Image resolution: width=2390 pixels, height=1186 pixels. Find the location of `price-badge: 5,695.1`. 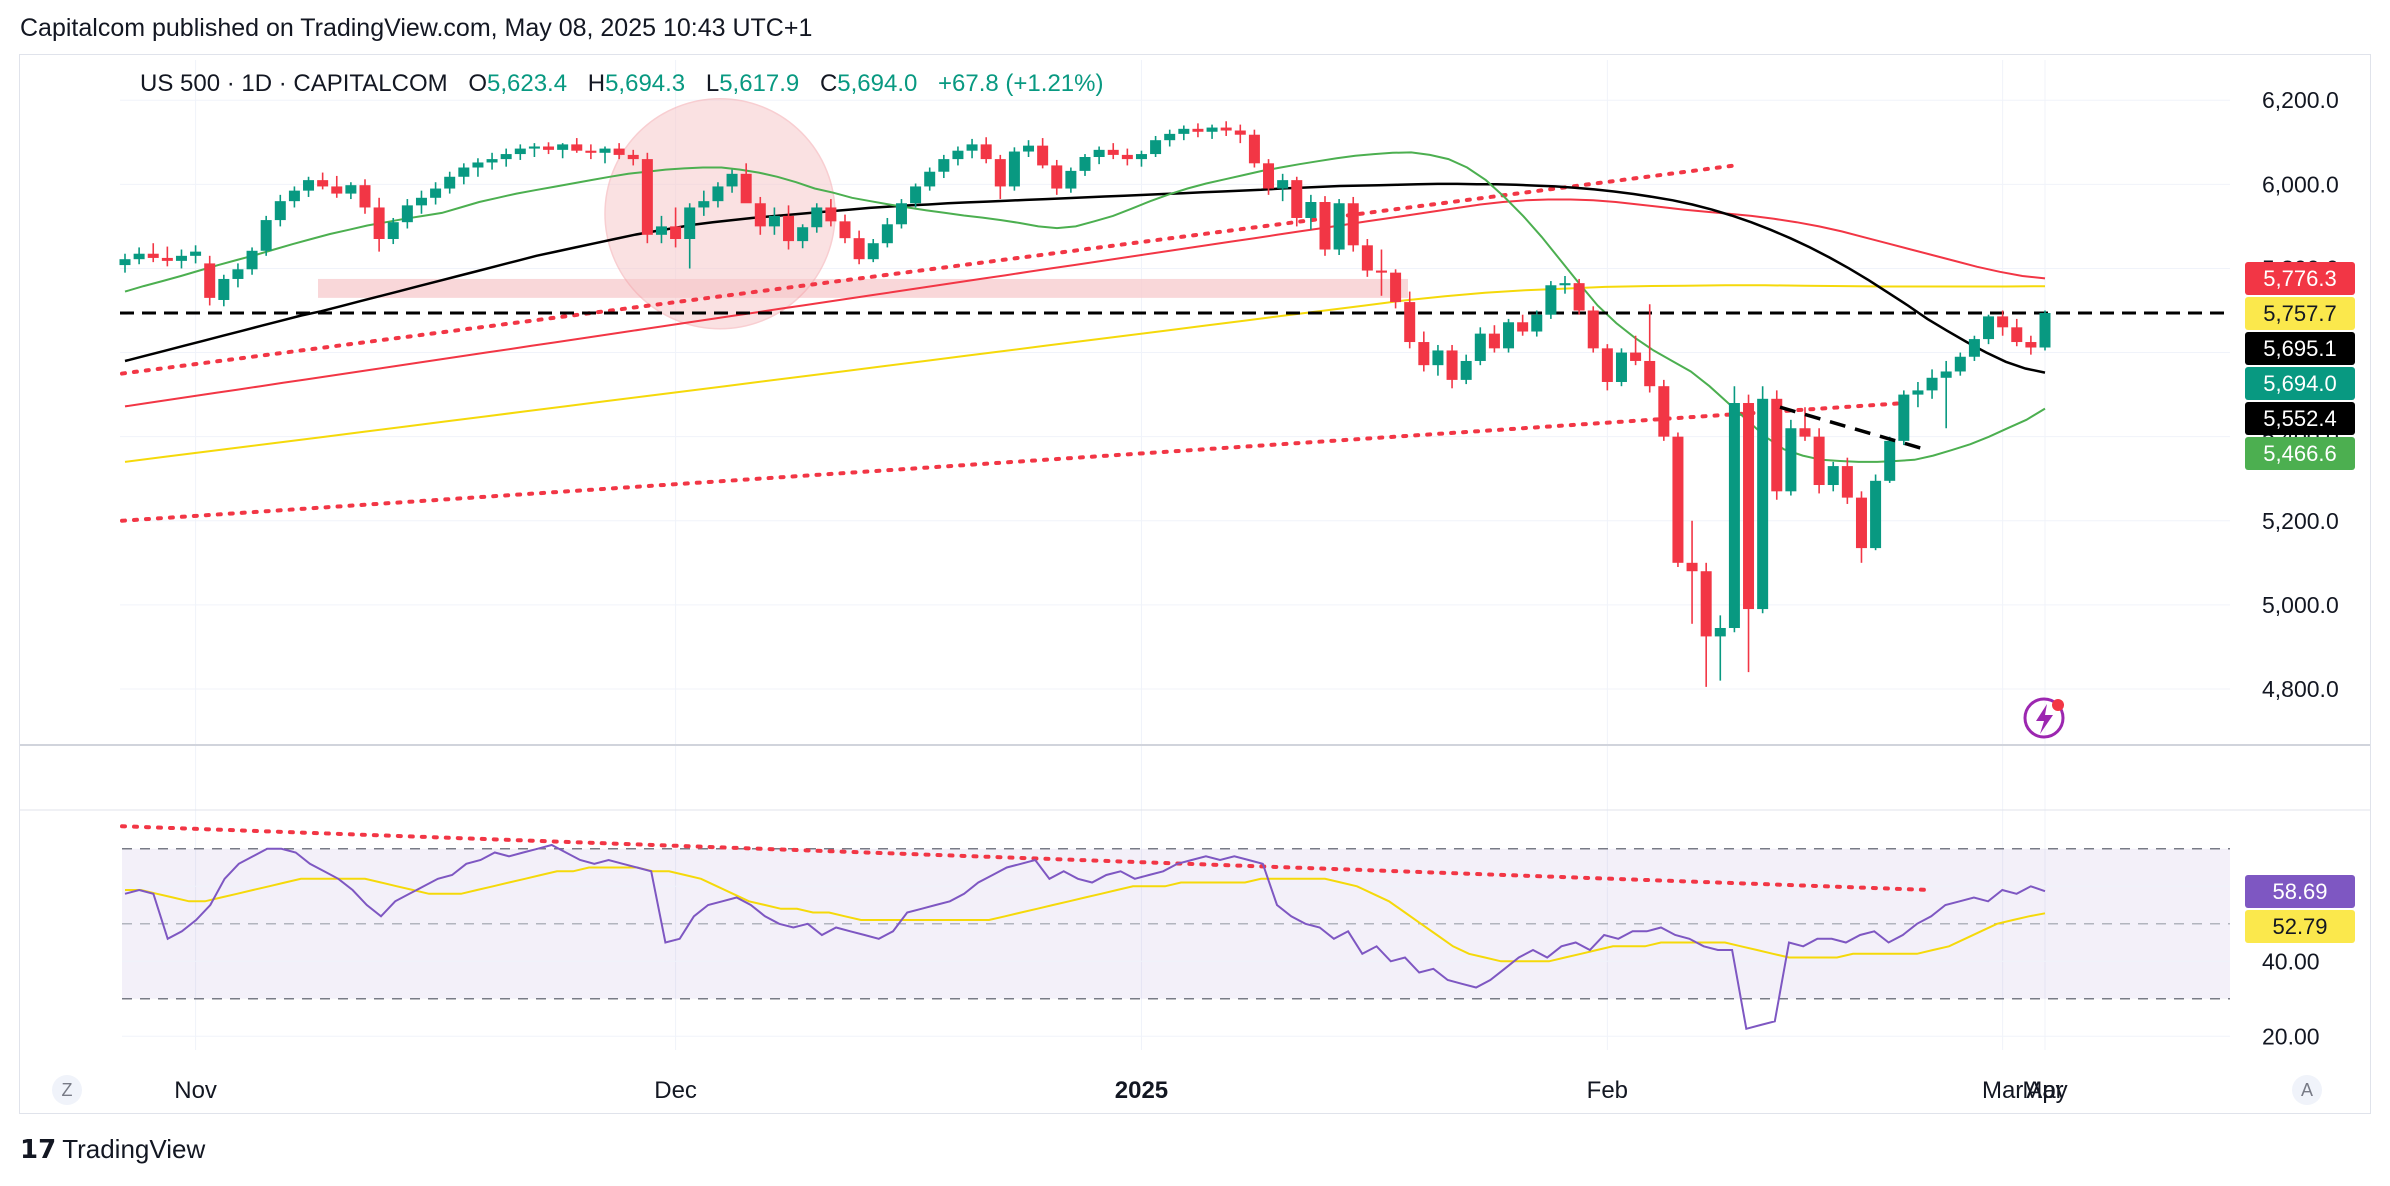

price-badge: 5,695.1 is located at coordinates (2300, 349).